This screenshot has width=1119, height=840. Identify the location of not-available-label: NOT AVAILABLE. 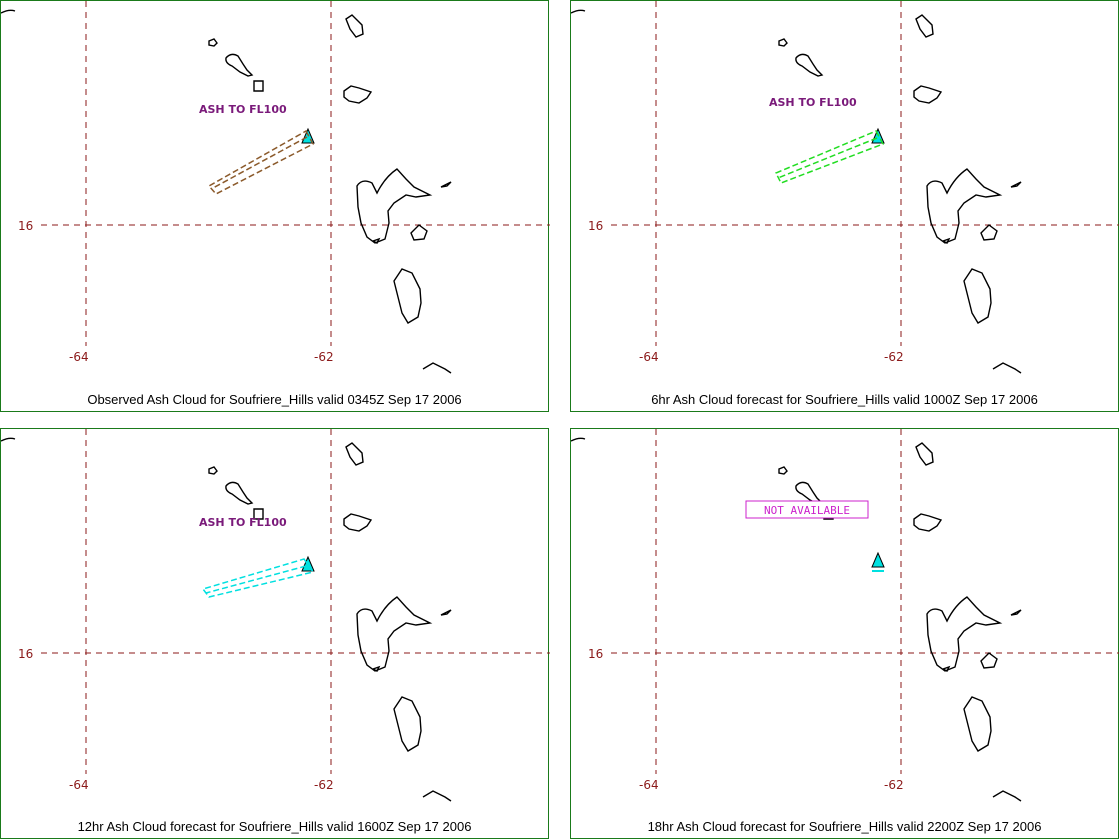
(807, 510).